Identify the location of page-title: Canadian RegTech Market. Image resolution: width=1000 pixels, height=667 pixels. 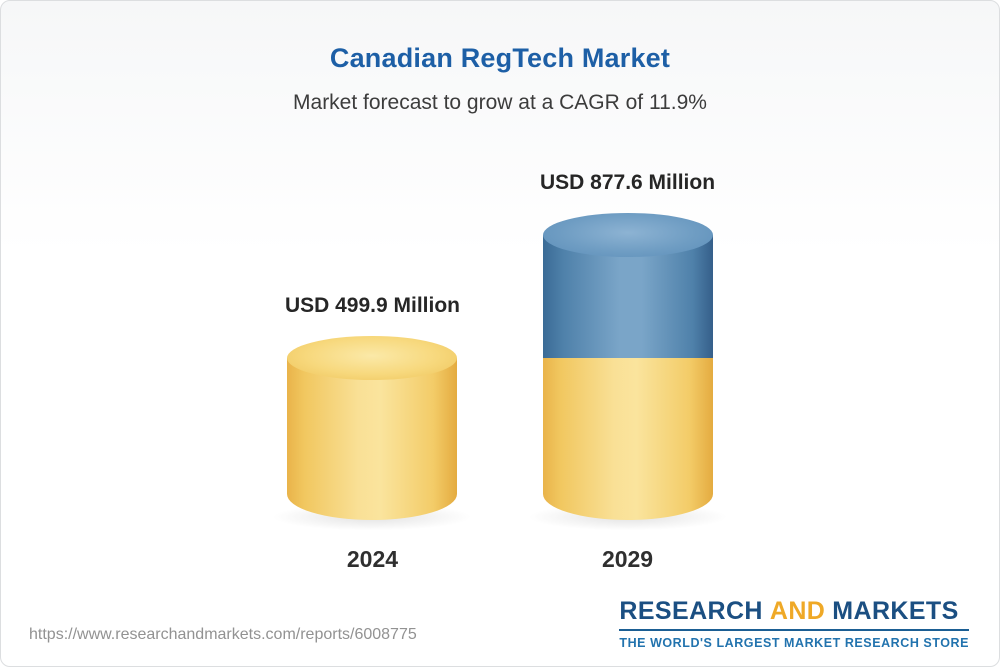
(500, 58).